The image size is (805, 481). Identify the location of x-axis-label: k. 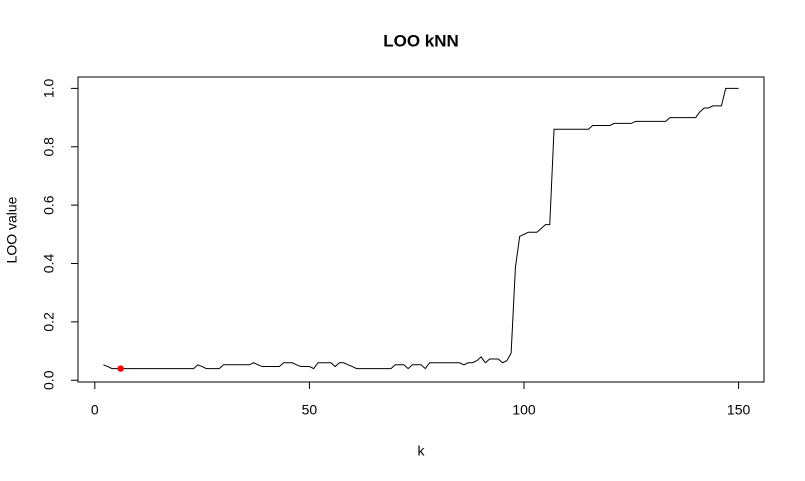
(422, 451).